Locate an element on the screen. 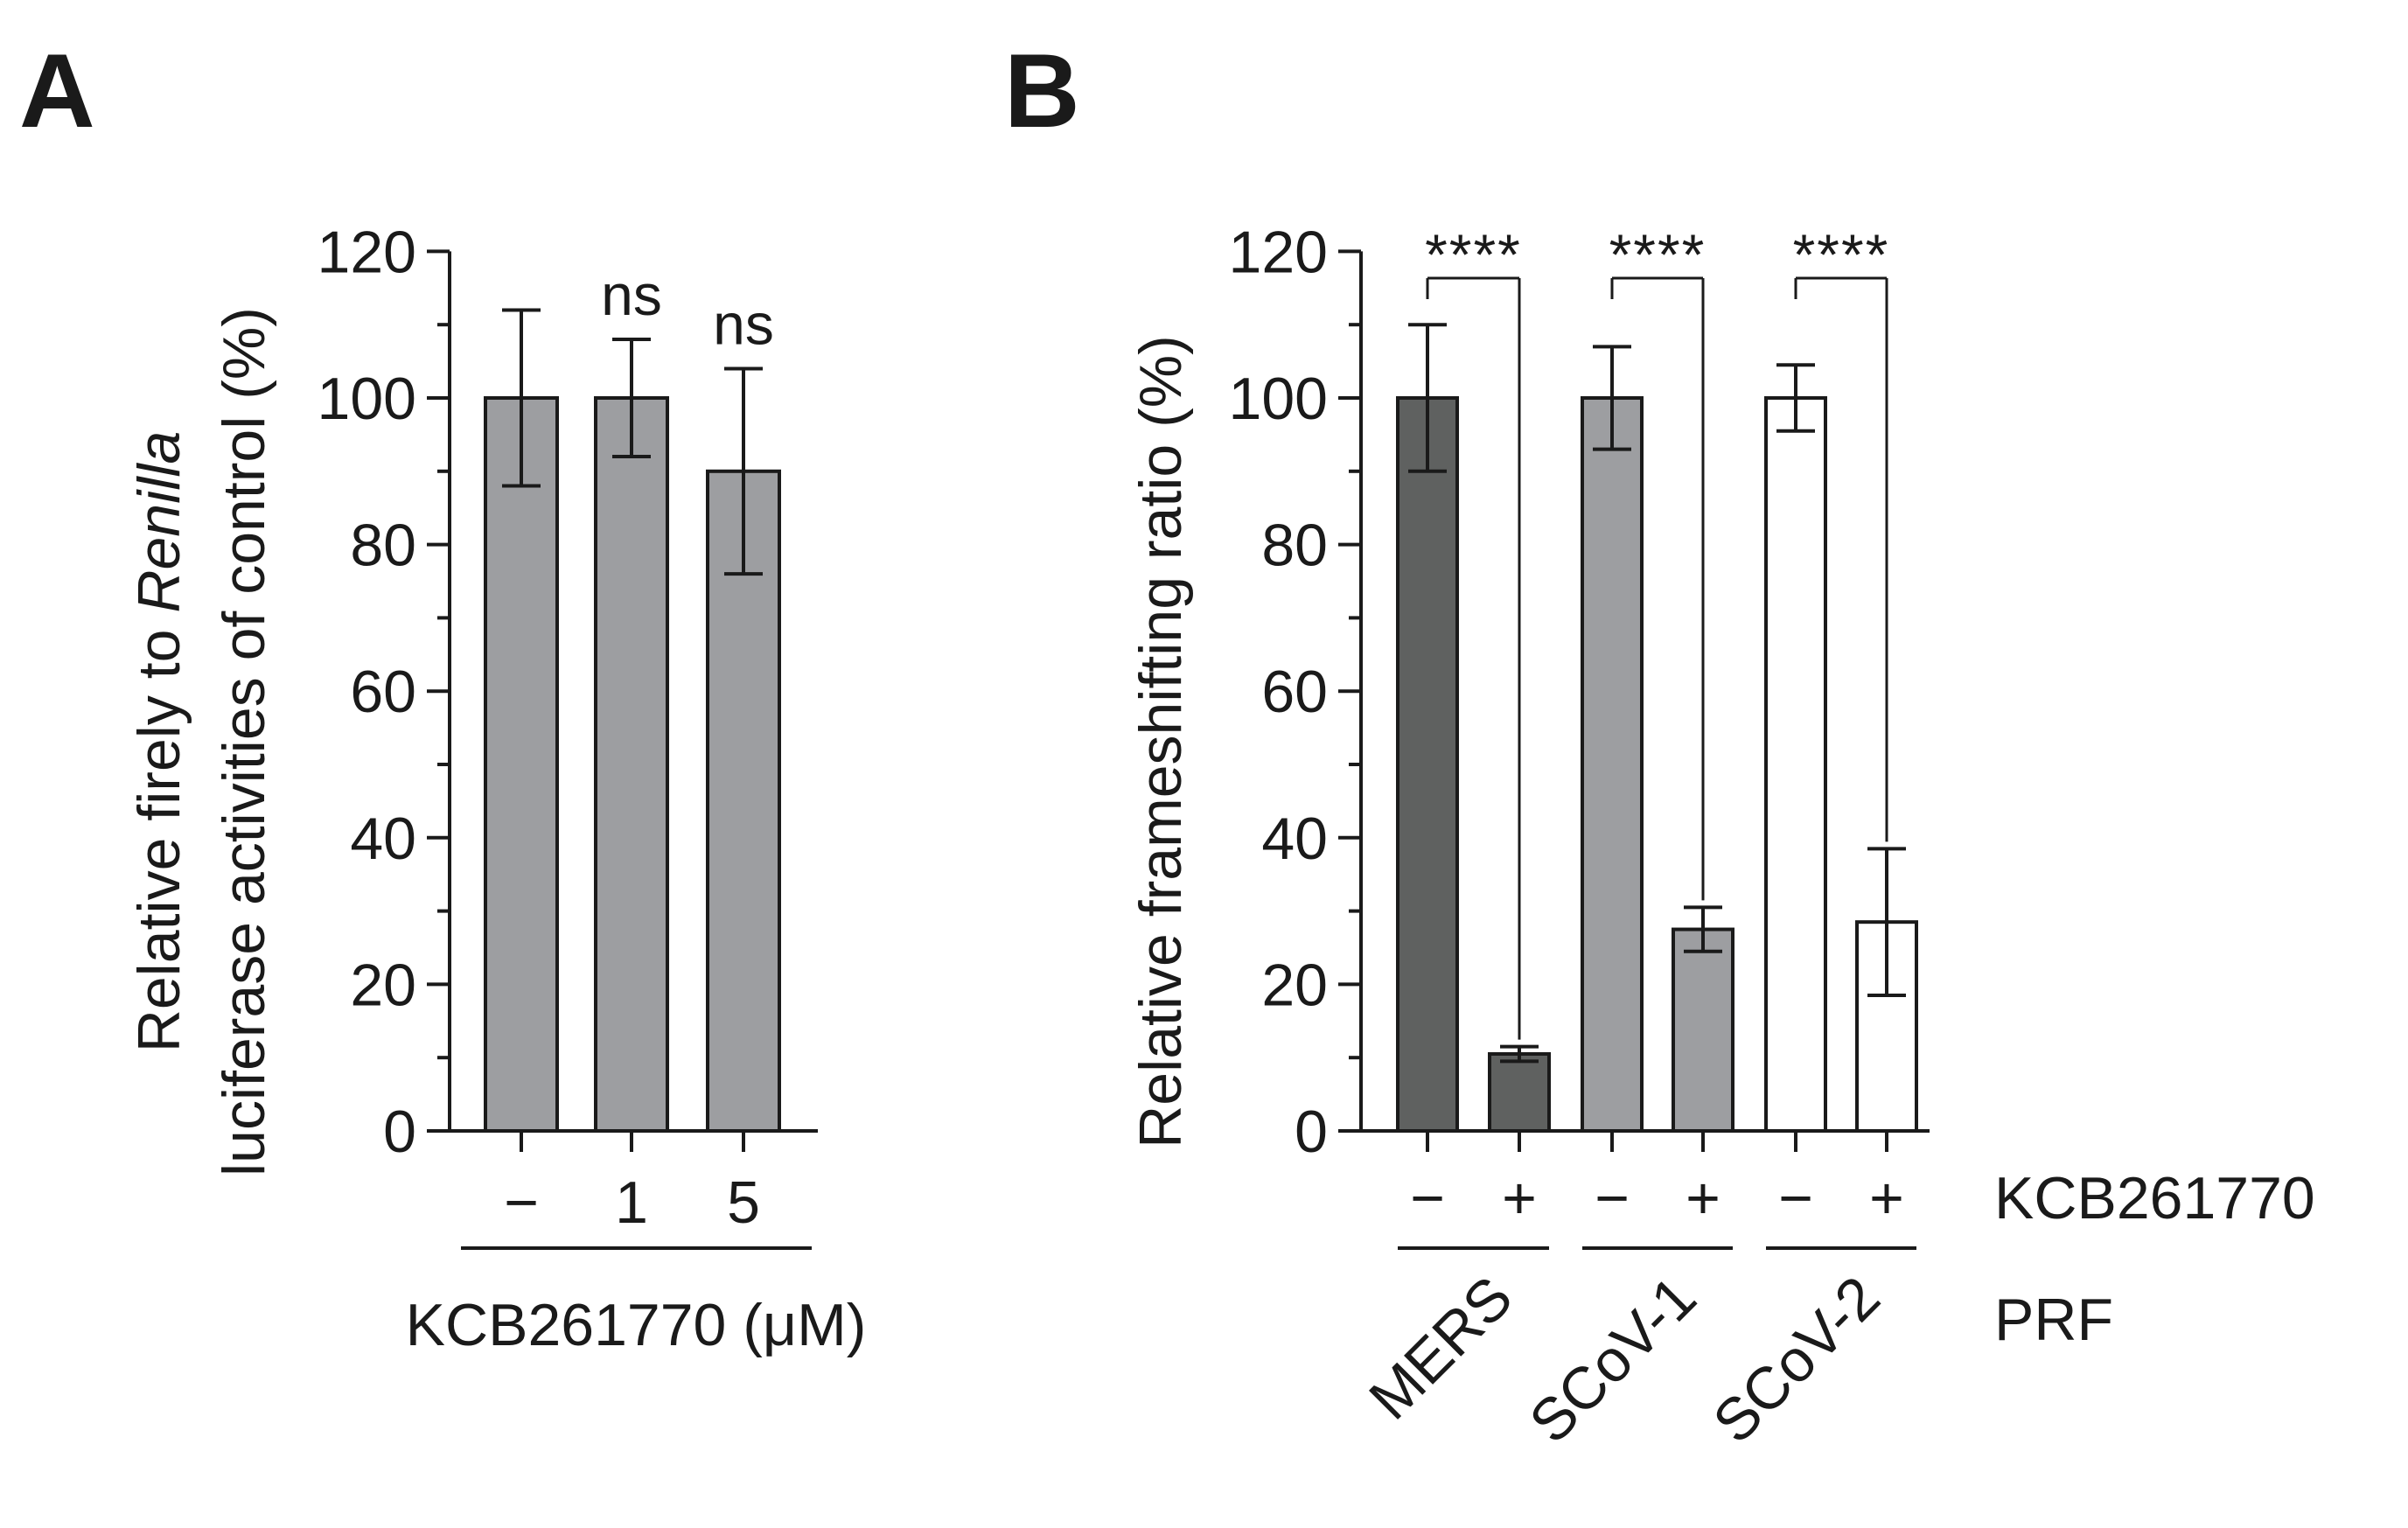 The image size is (2408, 1528). panel-b-group-row-label: PRF is located at coordinates (2053, 1320).